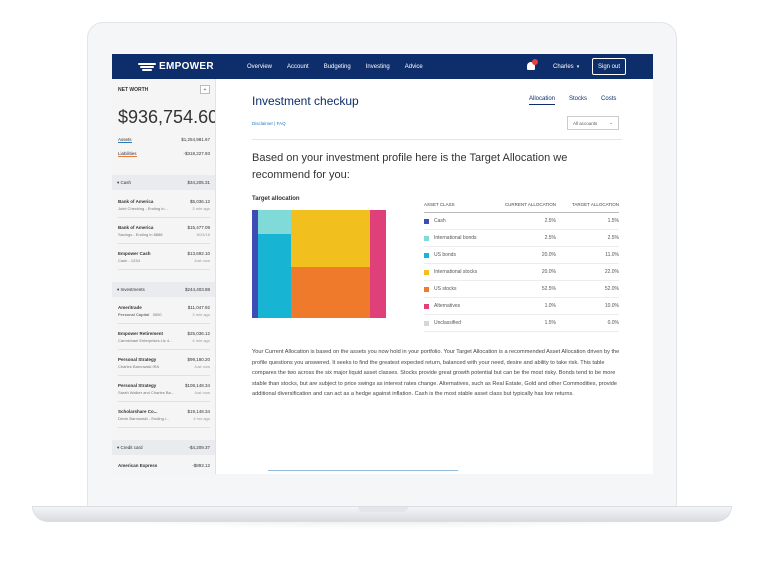 This screenshot has width=760, height=586. What do you see at coordinates (269, 123) in the screenshot?
I see `disclaimer-link: Disclaimer | FAQ` at bounding box center [269, 123].